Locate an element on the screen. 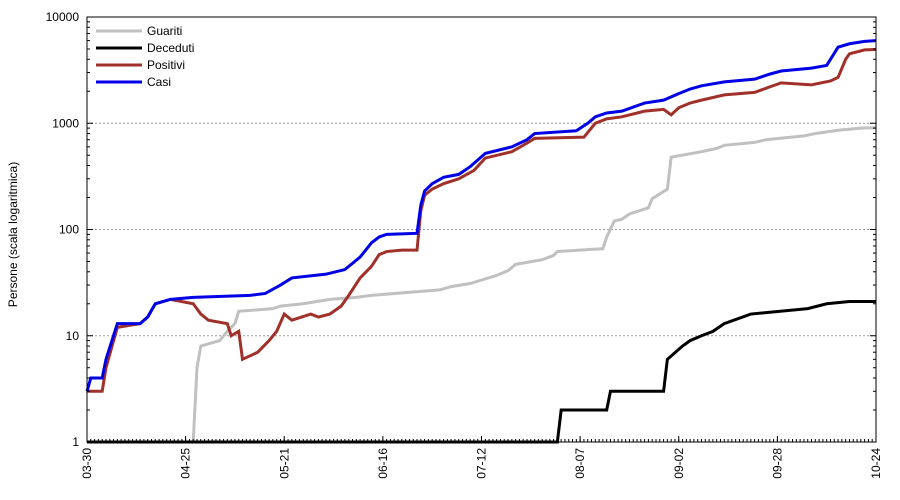 The image size is (900, 500). x-tick-label: 03-30 is located at coordinates (87, 463).